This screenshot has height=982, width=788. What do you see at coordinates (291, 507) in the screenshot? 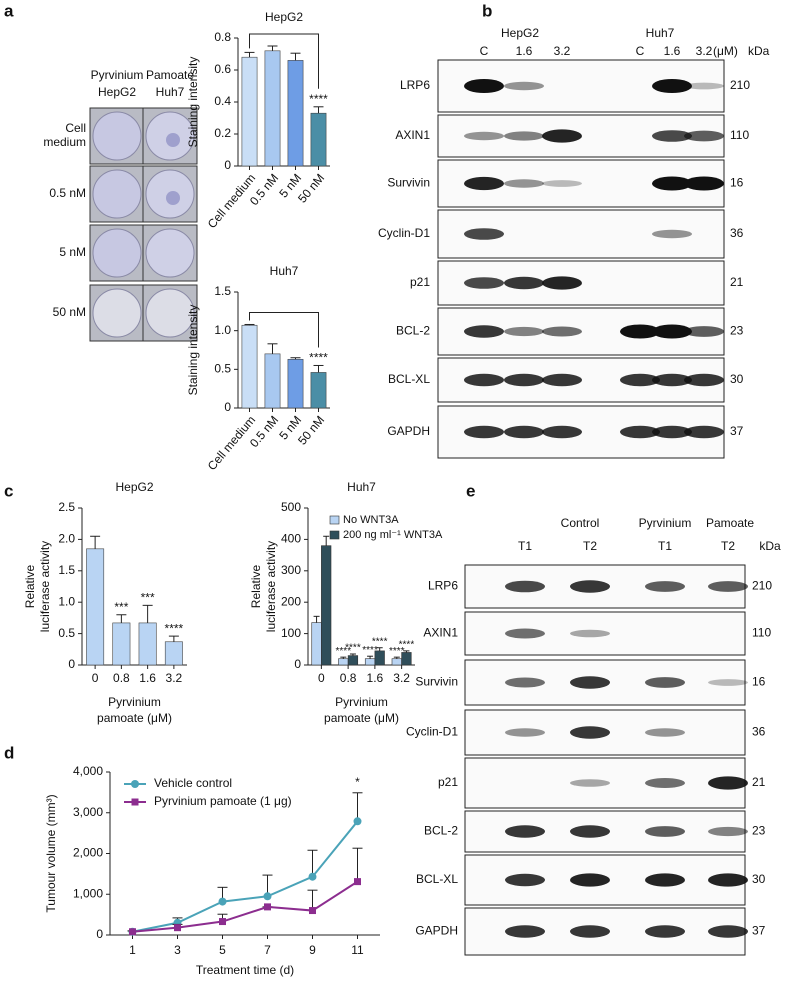
I see `y-tick-label: 500` at bounding box center [291, 507].